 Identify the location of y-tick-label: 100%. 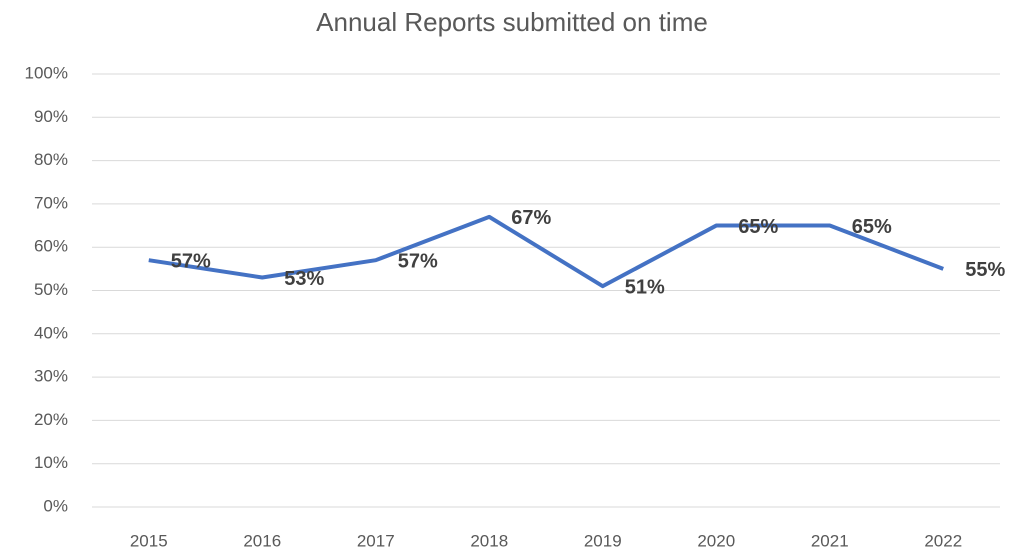
(46, 72).